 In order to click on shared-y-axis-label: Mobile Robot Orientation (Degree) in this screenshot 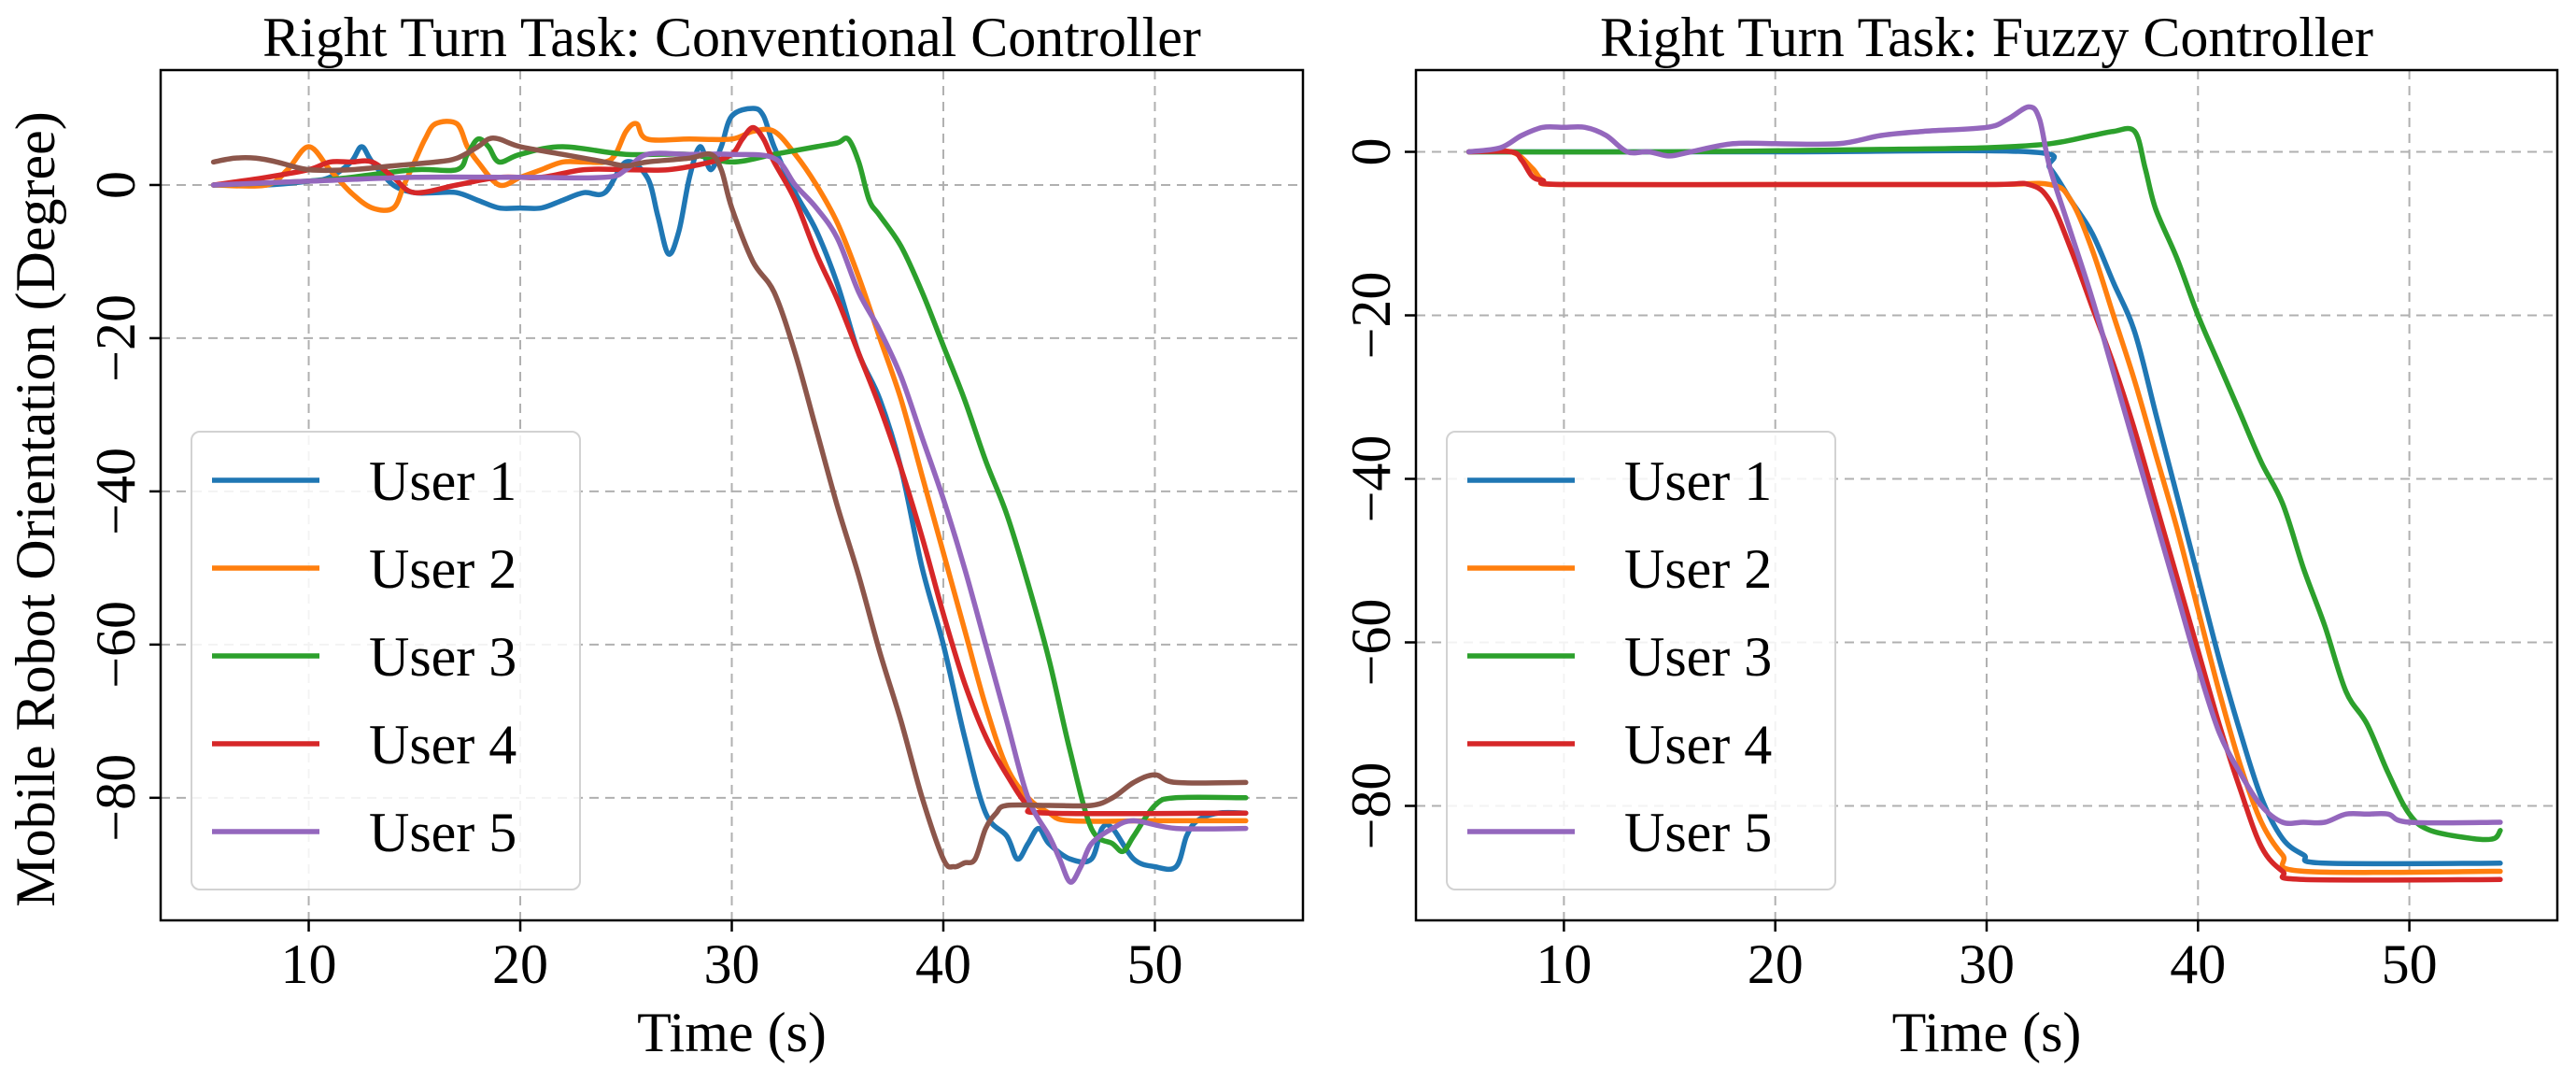, I will do `click(35, 508)`.